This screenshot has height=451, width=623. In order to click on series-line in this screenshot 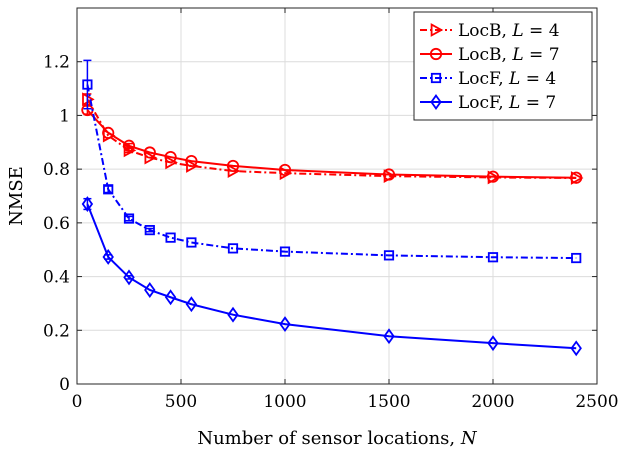, I will do `click(331, 144)`.